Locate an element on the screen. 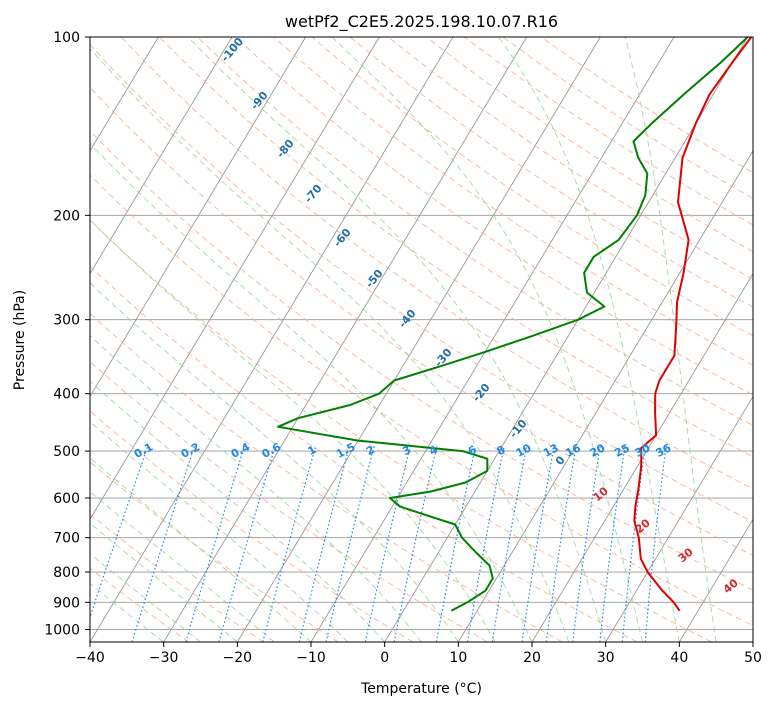  x-tick-label: 50 is located at coordinates (753, 658).